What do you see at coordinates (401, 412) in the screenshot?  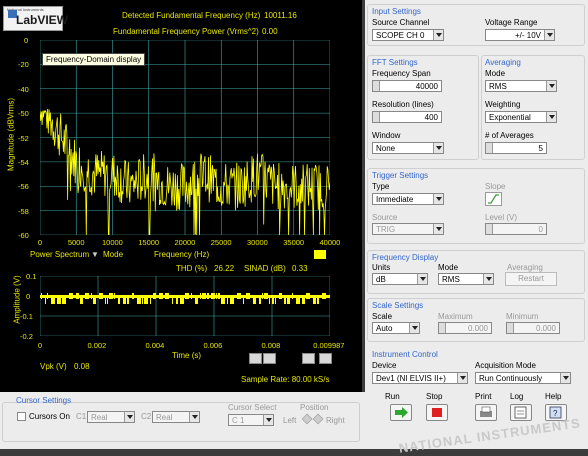 I see `run-button` at bounding box center [401, 412].